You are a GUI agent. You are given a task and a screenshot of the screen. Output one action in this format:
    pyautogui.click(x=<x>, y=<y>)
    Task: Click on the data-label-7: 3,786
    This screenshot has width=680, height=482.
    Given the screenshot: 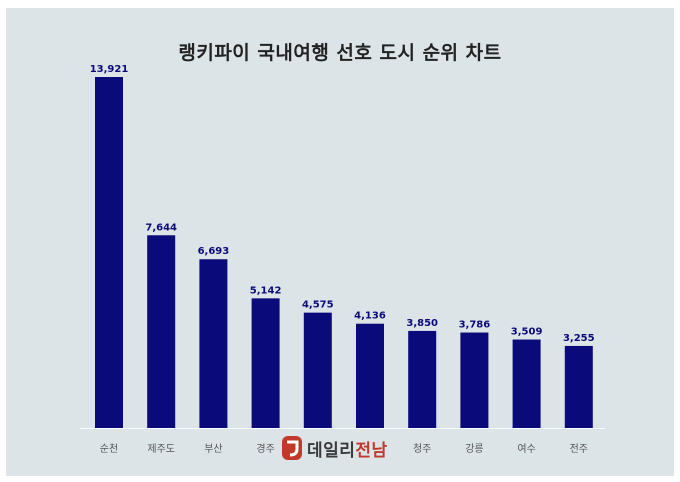 What is the action you would take?
    pyautogui.click(x=475, y=325)
    